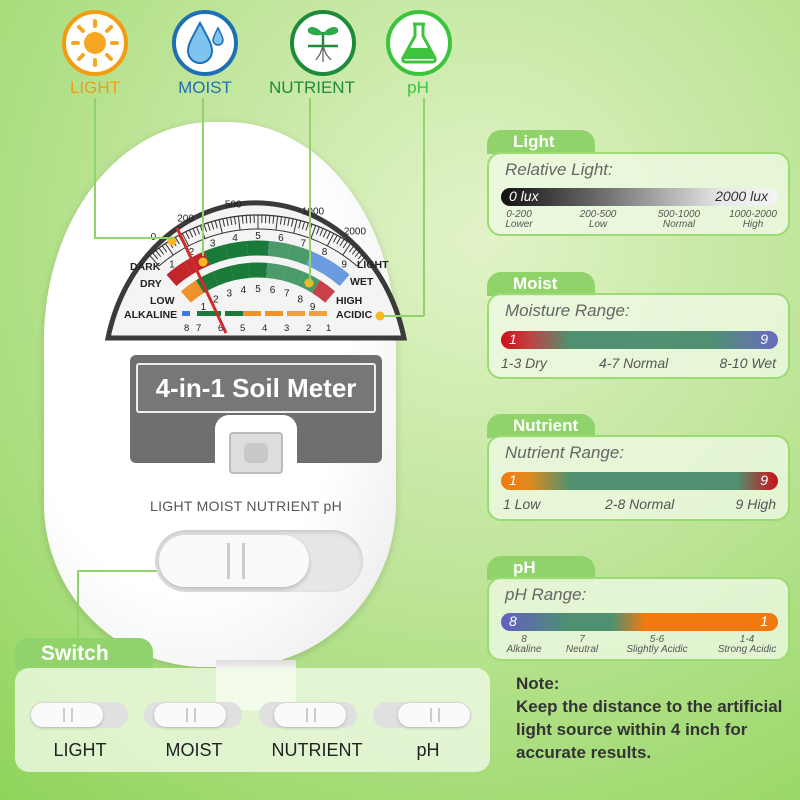  Describe the element at coordinates (252, 720) in the screenshot. I see `switch-positions-panel: LIGHT MOIST NUTRIENT pH` at that location.